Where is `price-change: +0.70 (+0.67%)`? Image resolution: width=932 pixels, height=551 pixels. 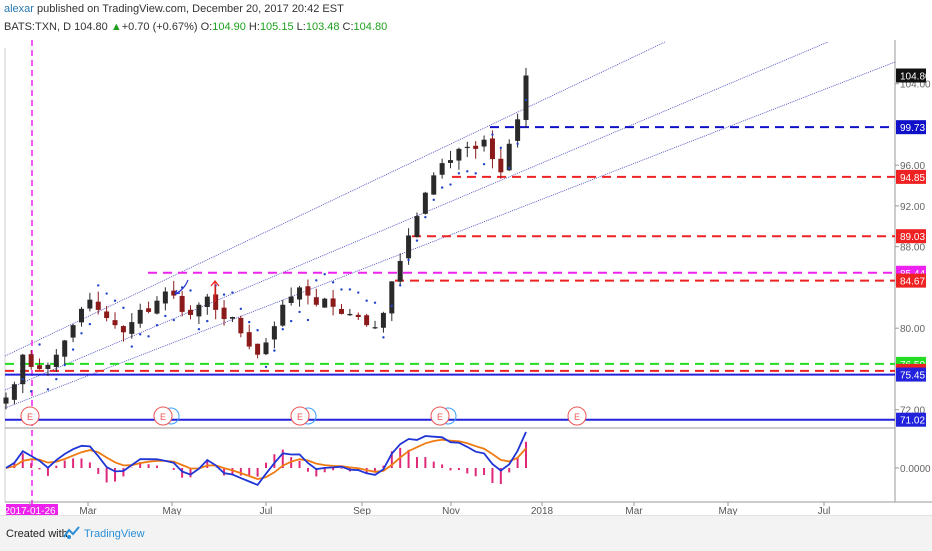
price-change: +0.70 (+0.67%) is located at coordinates (160, 27).